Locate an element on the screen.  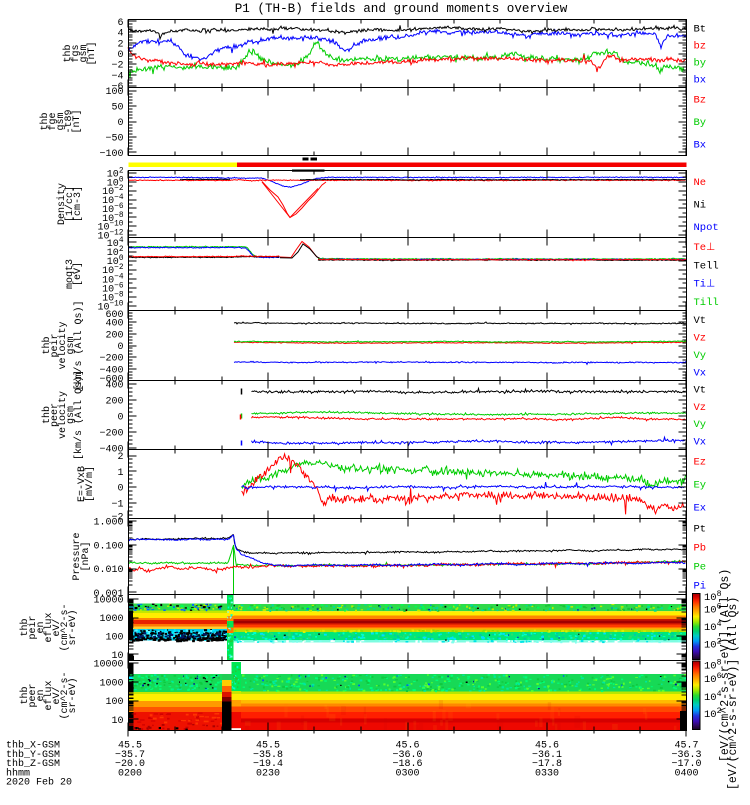
svg-text: 600 is located at coordinates (114, 315).